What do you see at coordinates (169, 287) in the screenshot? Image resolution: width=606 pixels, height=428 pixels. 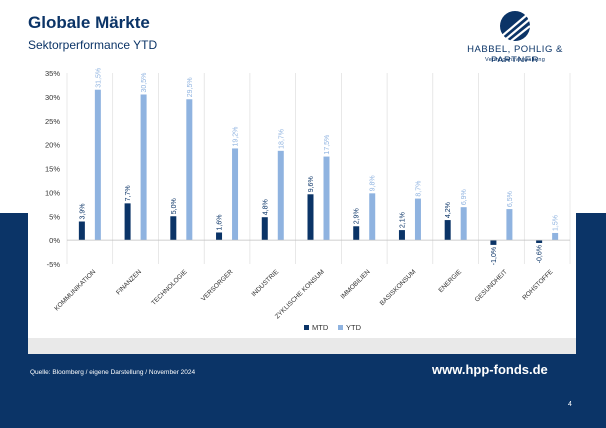 I see `x-category-label: TECHNOLOGIE` at bounding box center [169, 287].